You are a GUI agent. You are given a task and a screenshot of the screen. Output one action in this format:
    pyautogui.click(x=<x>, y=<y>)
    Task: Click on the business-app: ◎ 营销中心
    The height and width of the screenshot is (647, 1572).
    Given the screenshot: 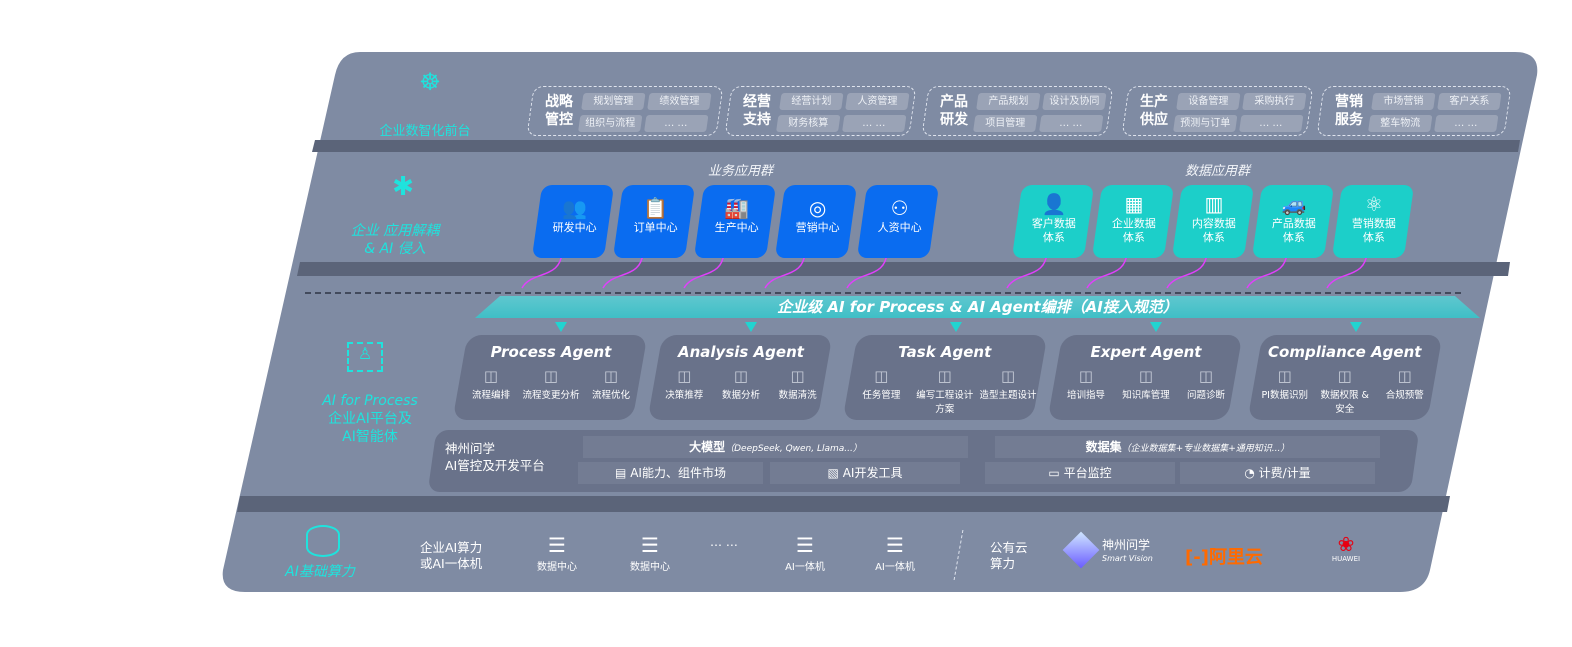 What is the action you would take?
    pyautogui.click(x=816, y=221)
    